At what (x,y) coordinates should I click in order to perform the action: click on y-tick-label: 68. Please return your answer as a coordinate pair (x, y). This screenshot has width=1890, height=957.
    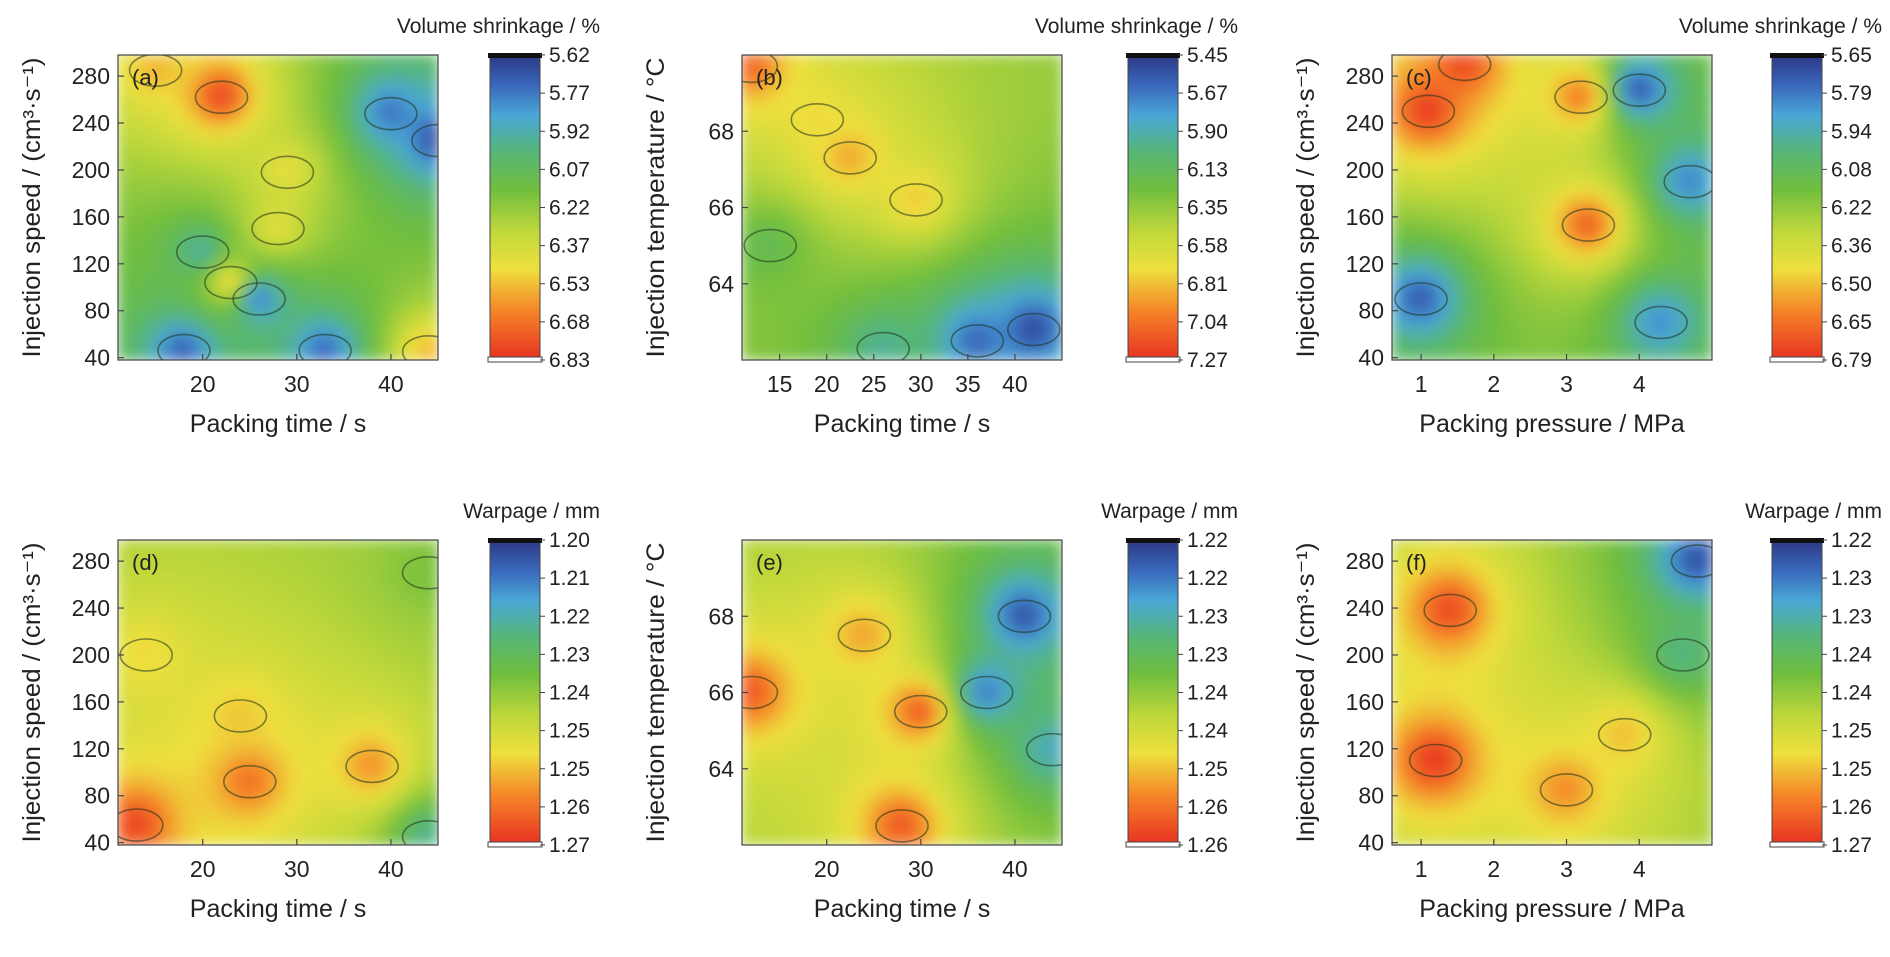
    Looking at the image, I should click on (721, 131).